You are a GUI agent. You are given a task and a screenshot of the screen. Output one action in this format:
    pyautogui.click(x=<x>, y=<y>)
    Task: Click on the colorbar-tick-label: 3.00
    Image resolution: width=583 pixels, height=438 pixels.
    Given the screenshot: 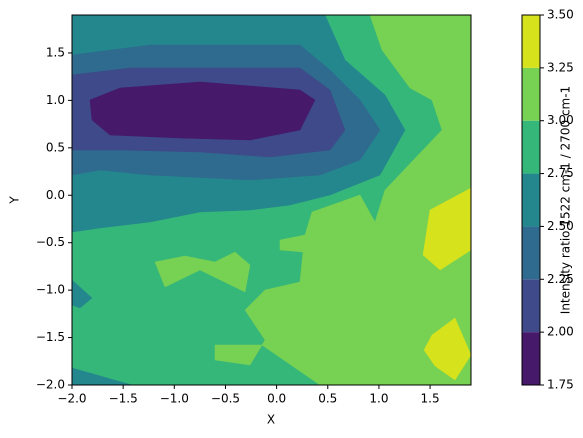 What is the action you would take?
    pyautogui.click(x=560, y=120)
    